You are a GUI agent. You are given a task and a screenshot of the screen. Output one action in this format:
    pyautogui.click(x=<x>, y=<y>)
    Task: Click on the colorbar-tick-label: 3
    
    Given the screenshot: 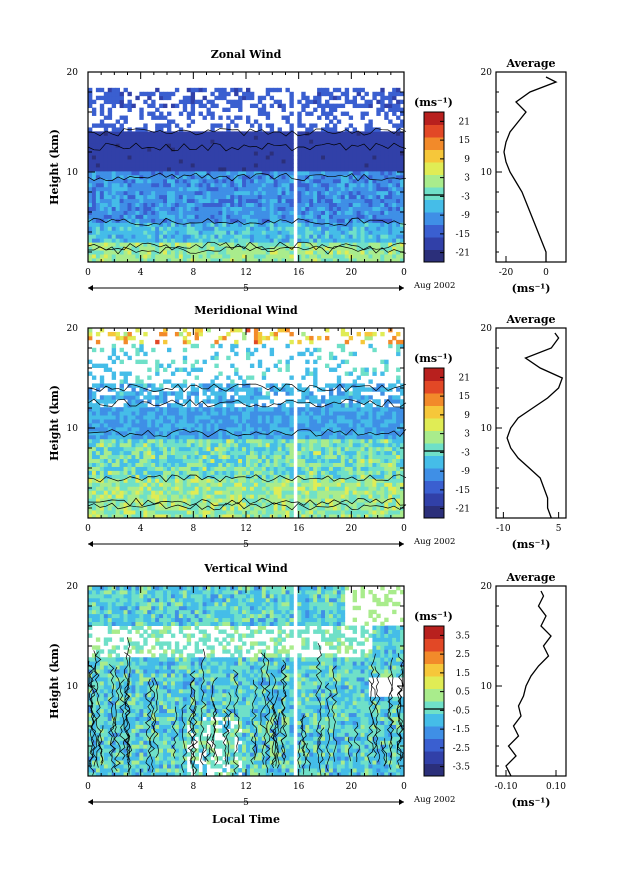 What is the action you would take?
    pyautogui.click(x=467, y=435)
    